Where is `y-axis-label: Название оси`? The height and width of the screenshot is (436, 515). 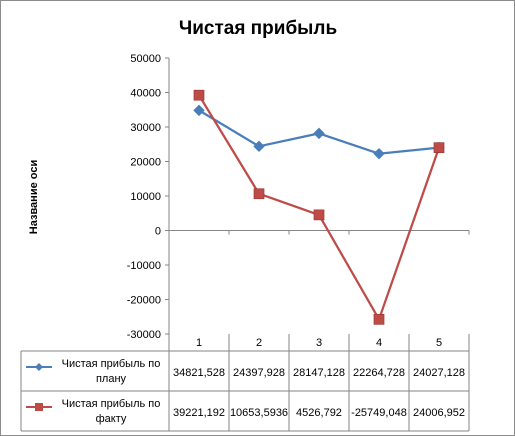 y-axis-label: Название оси is located at coordinates (34, 197).